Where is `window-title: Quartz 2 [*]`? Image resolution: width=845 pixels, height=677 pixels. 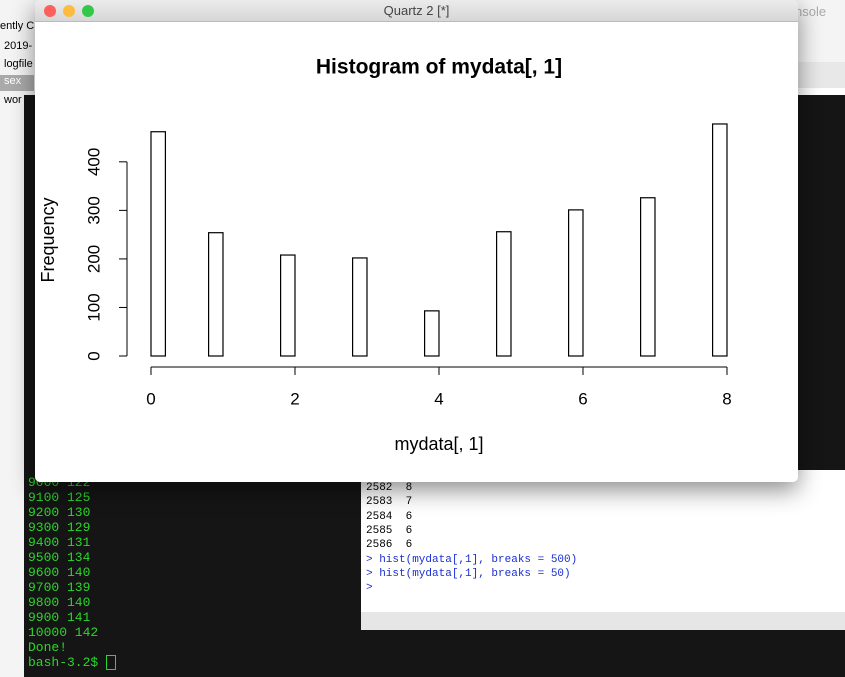 window-title: Quartz 2 [*] is located at coordinates (416, 10).